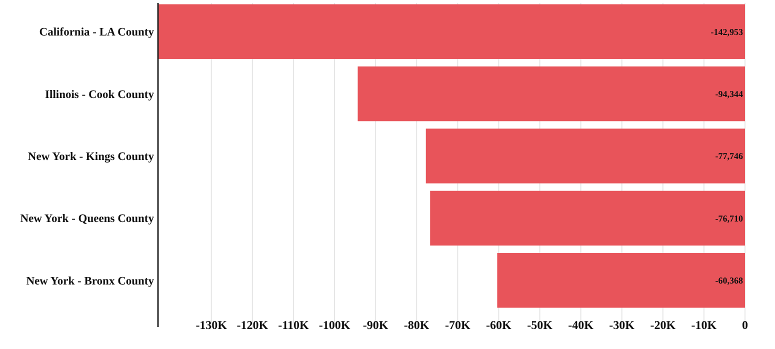  I want to click on data-label: -94,344, so click(729, 93).